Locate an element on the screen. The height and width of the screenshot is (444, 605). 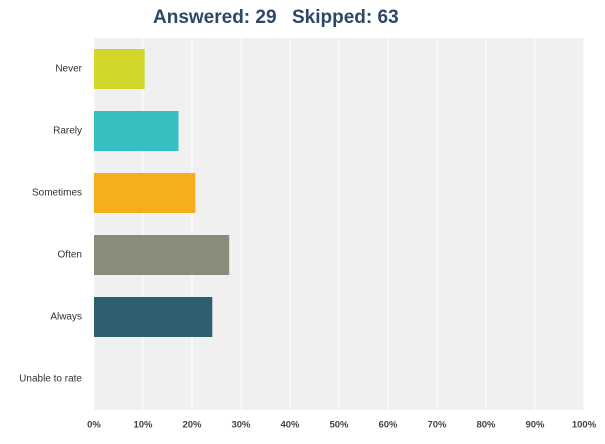
x-tick-label: 90% is located at coordinates (535, 425).